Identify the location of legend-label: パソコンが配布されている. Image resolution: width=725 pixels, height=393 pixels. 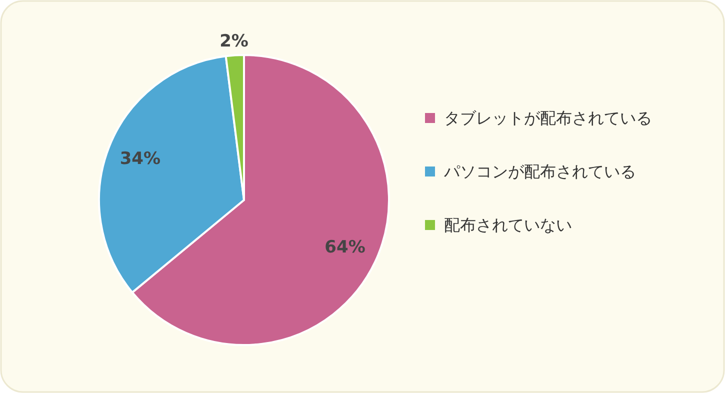
(539, 171).